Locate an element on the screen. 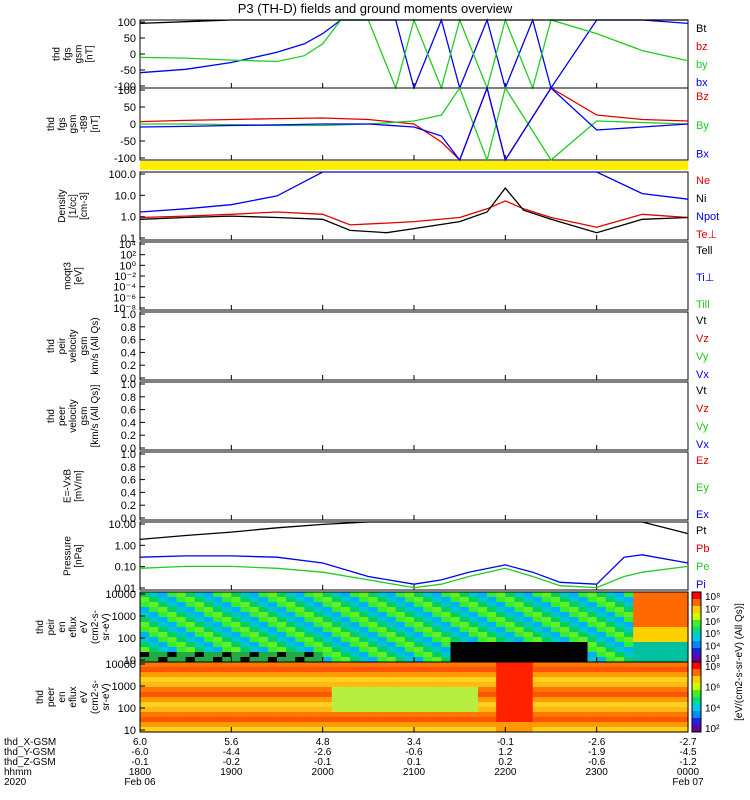  y-tick-label: 10⁻⁸ is located at coordinates (124, 309).